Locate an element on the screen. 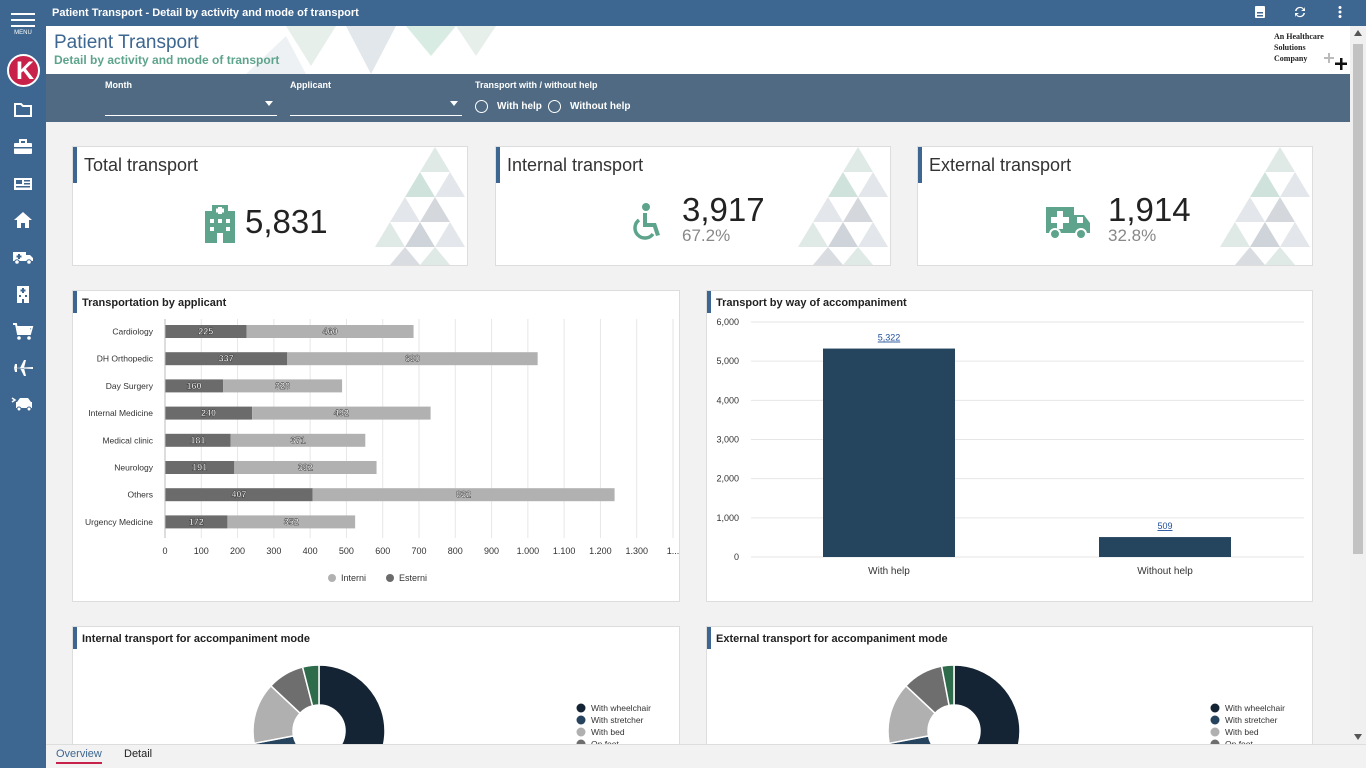  page-subtitle: Detail by activity and mode of transport is located at coordinates (167, 60).